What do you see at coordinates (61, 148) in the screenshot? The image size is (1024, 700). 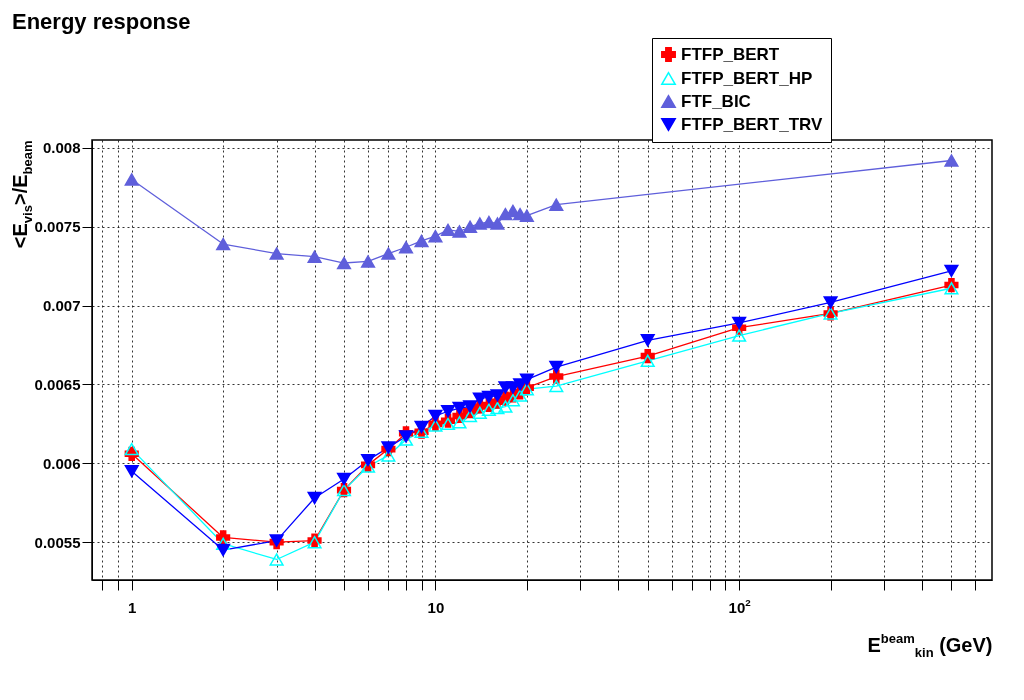 I see `y-tick-label: 0.008` at bounding box center [61, 148].